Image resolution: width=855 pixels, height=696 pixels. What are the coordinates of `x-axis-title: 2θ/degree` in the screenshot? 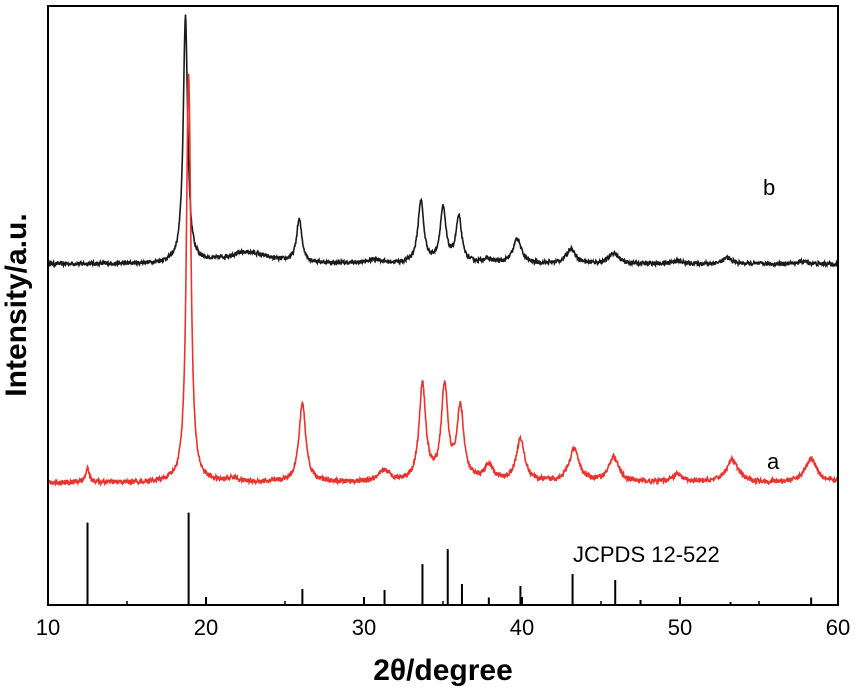 It's located at (443, 670).